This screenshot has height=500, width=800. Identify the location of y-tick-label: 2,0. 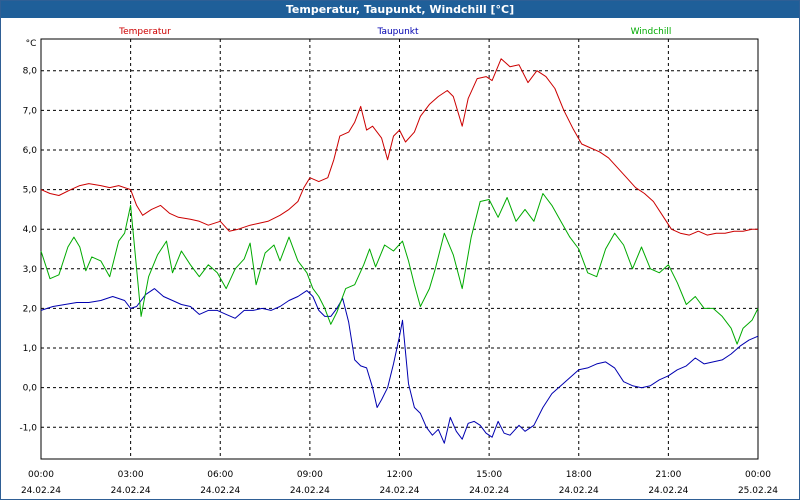
(30, 309).